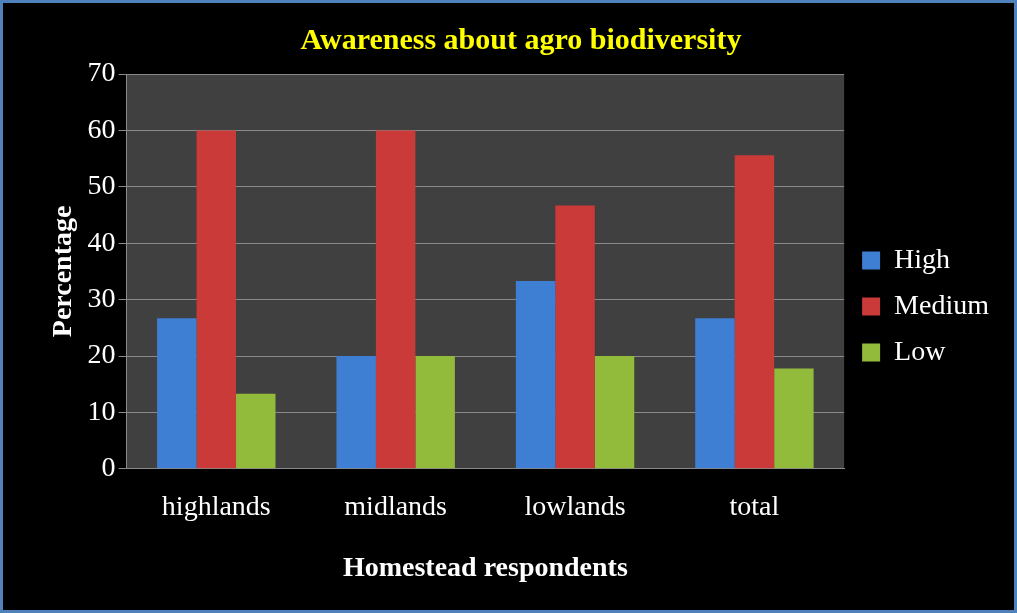  I want to click on chart-title: Awareness about agro biodiversity, so click(521, 38).